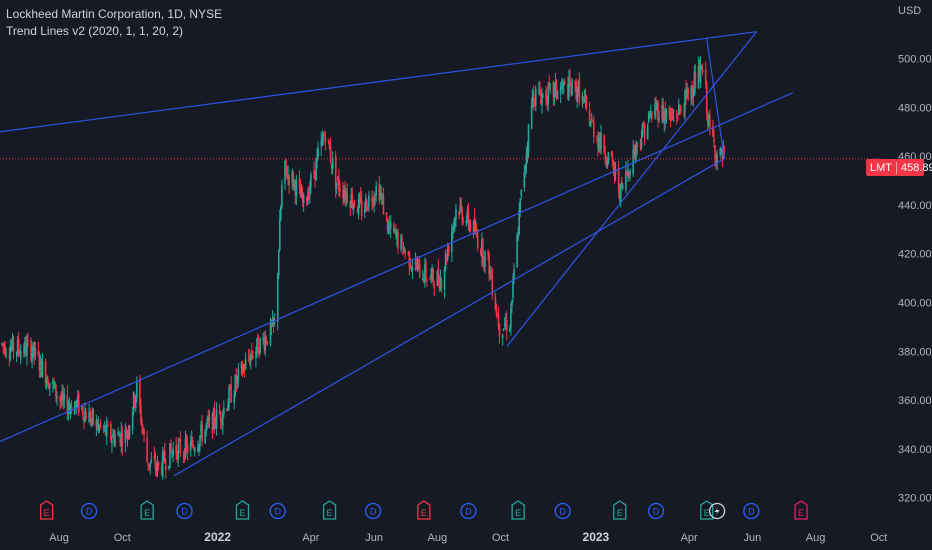  Describe the element at coordinates (468, 537) in the screenshot. I see `time-axis: Aug Oct 2022 Apr Jun Aug Oct 2023 Apr Jun Aug Oct` at that location.